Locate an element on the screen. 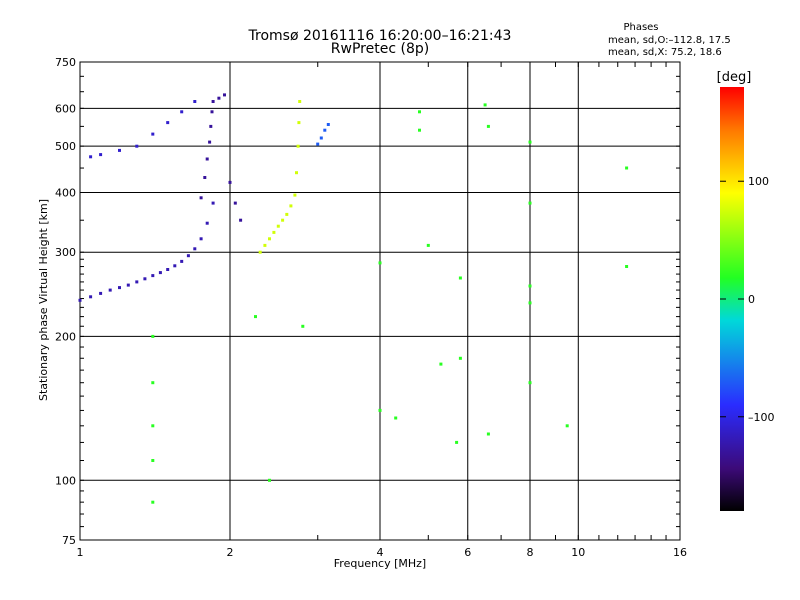  colorbar-tick-label: 0 is located at coordinates (751, 299).